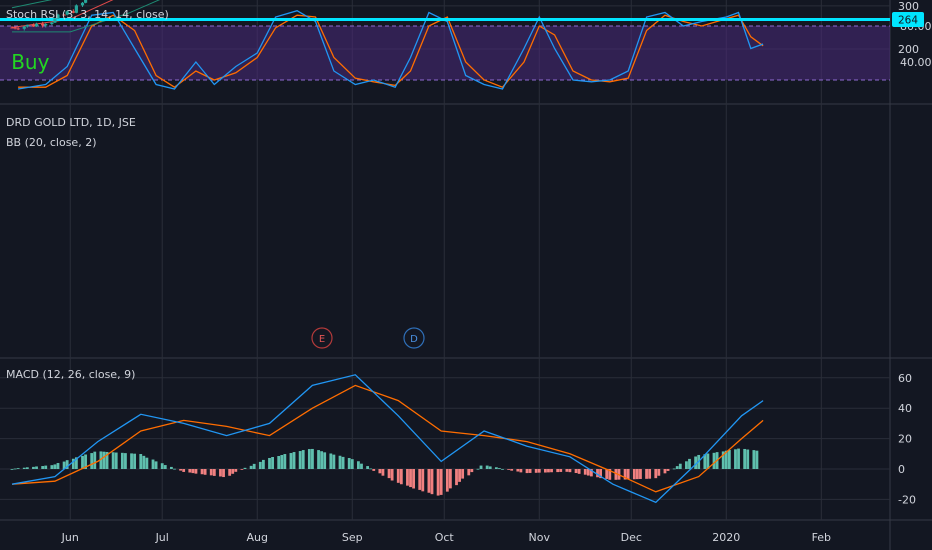 This screenshot has width=932, height=550. I want to click on earnings-marker: E, so click(322, 338).